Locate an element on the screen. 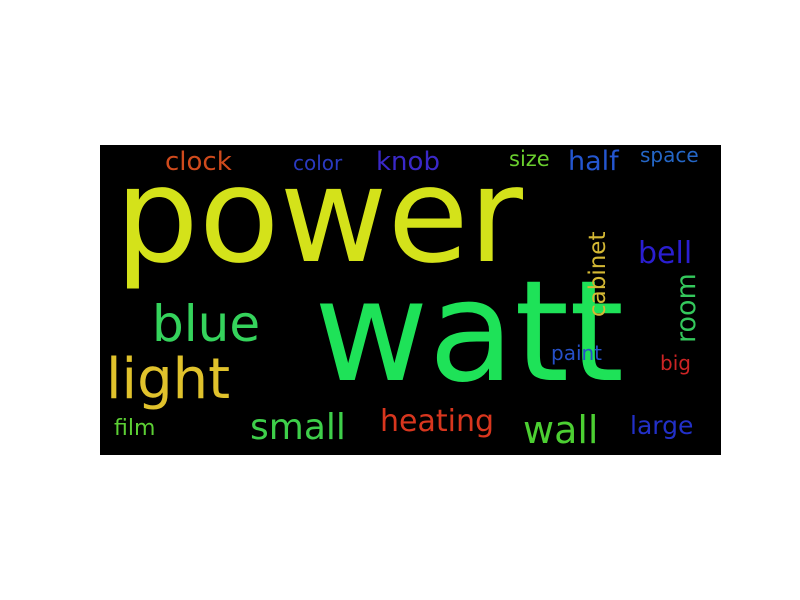 This screenshot has width=800, height=600. word-small: small is located at coordinates (298, 427).